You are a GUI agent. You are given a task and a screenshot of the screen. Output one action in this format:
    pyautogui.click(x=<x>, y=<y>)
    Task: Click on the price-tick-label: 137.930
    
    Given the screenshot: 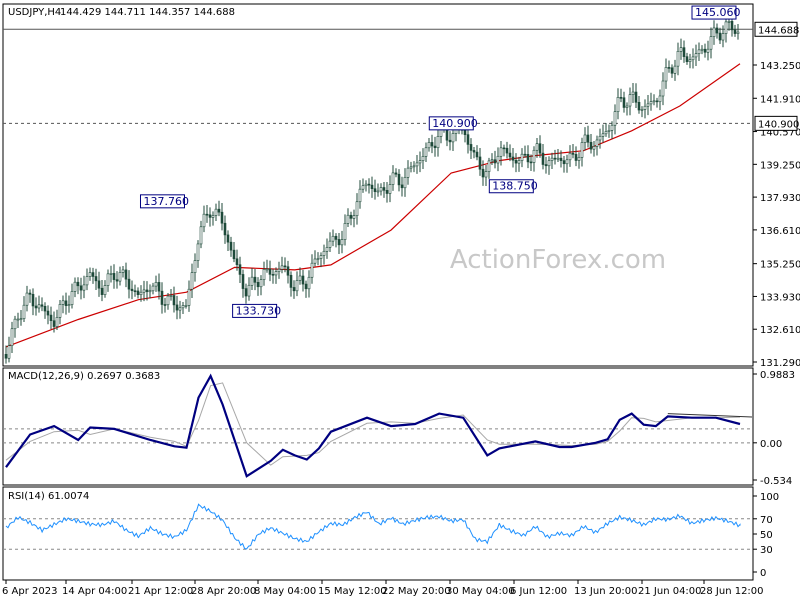 What is the action you would take?
    pyautogui.click(x=780, y=198)
    